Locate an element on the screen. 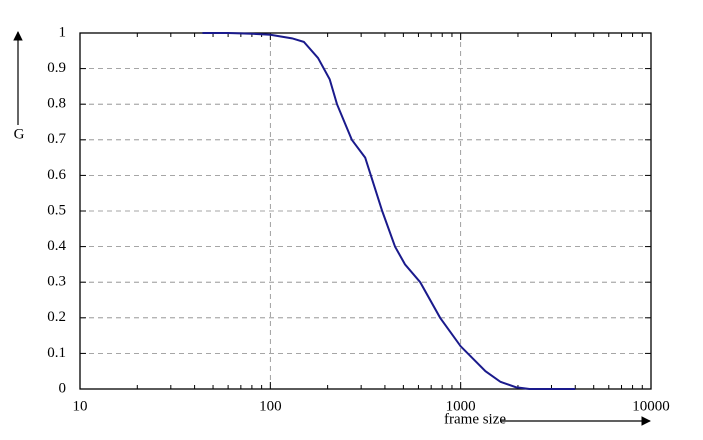 The width and height of the screenshot is (703, 440). y-tick-label: 0.2 is located at coordinates (56, 317).